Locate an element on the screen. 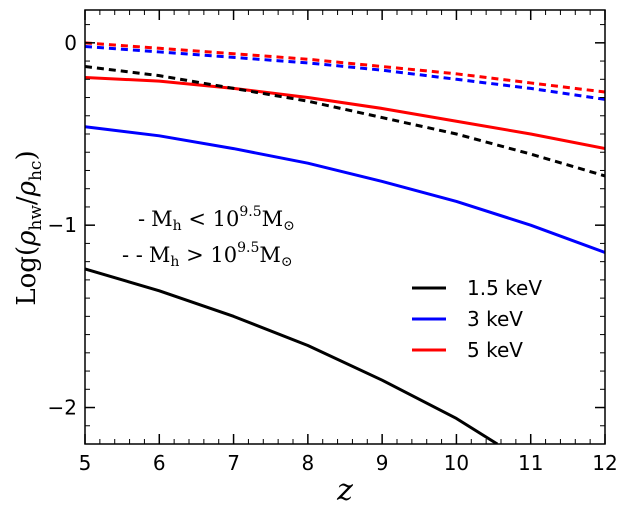 The width and height of the screenshot is (628, 509). x-tick-label: 7 is located at coordinates (233, 463).